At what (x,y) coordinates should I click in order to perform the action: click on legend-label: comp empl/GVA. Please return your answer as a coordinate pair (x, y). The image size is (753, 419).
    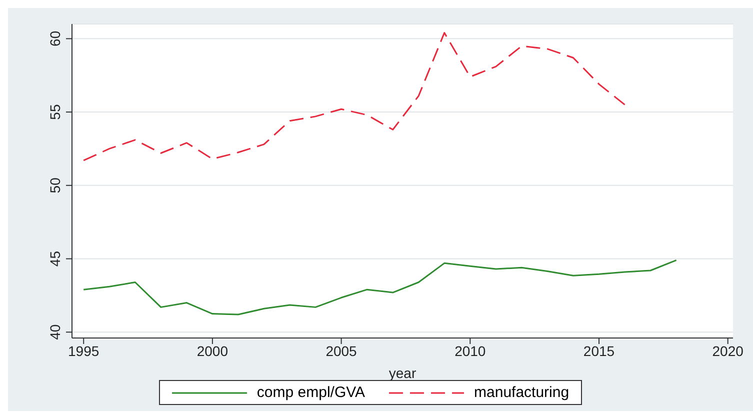
    Looking at the image, I should click on (311, 392).